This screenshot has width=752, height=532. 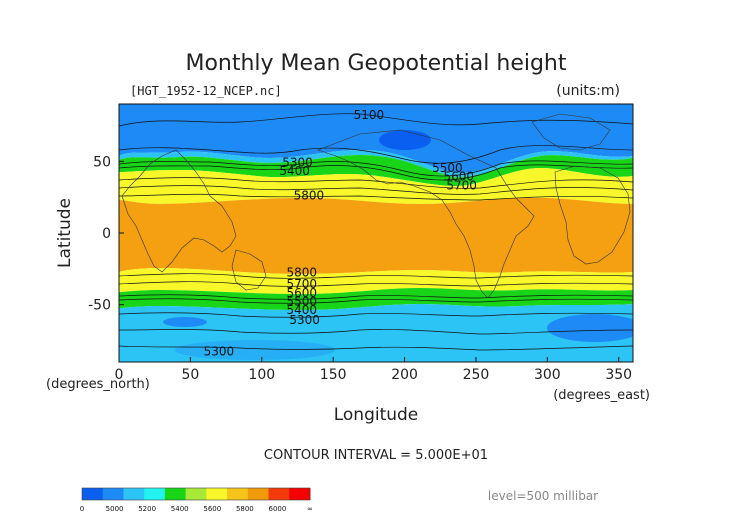 I want to click on band-cyan-south, so click(x=376, y=333).